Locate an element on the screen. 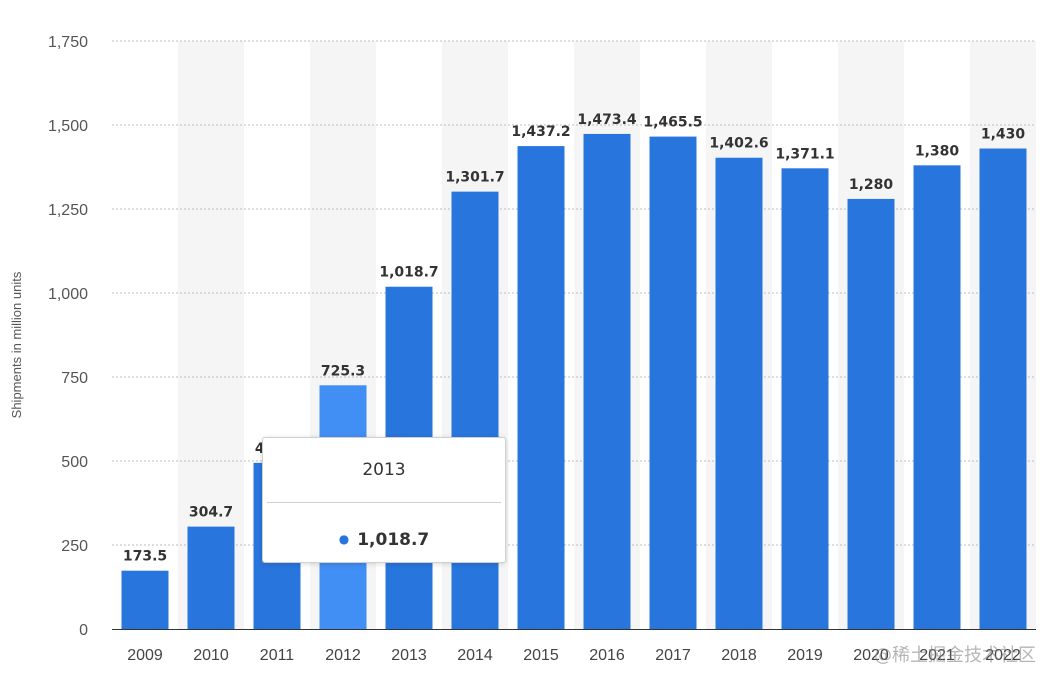  y-tick-label: 0 is located at coordinates (83, 630).